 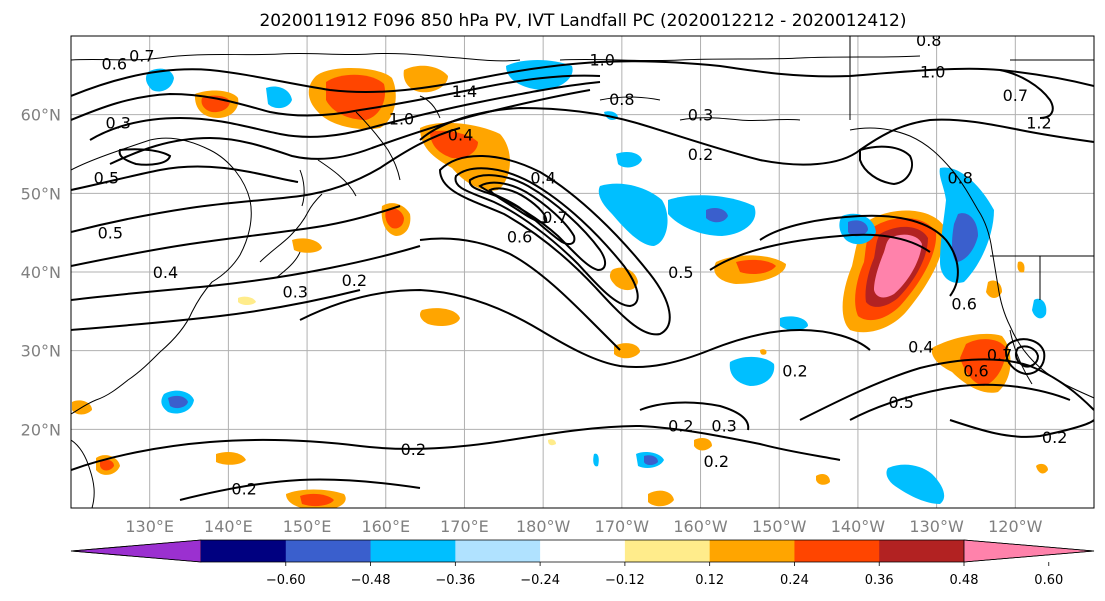 I want to click on longitude-label: 130°W, so click(x=936, y=526).